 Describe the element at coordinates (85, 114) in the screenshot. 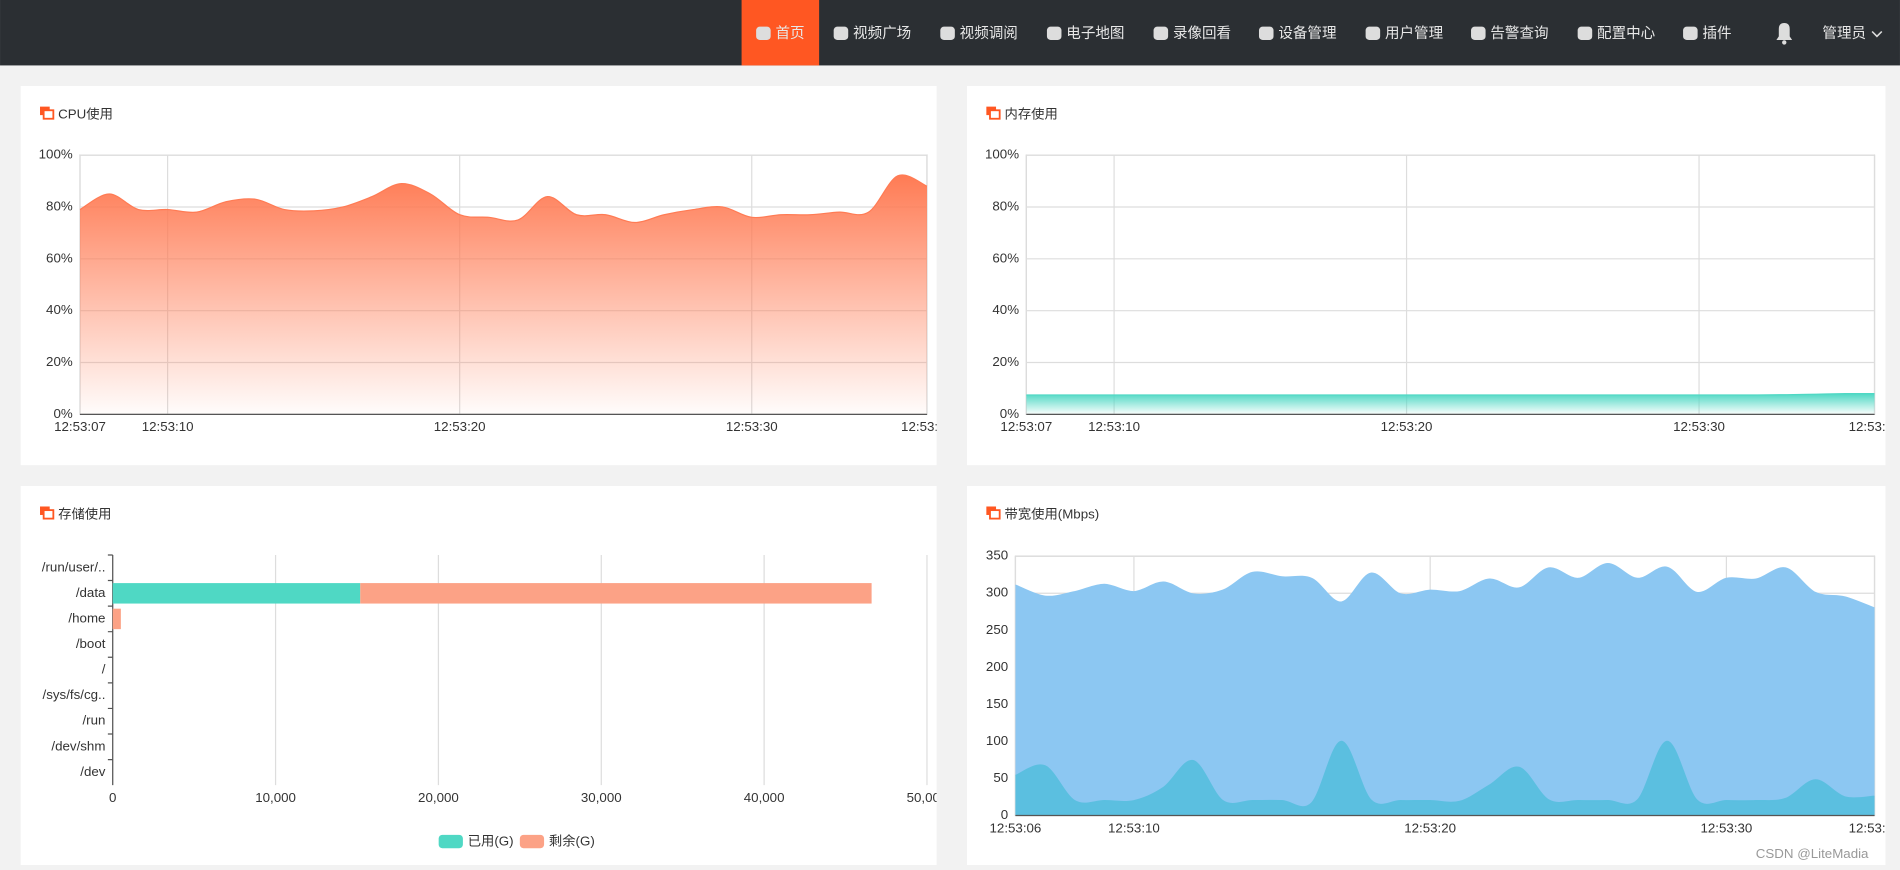

I see `chart-title: CPU使用` at that location.